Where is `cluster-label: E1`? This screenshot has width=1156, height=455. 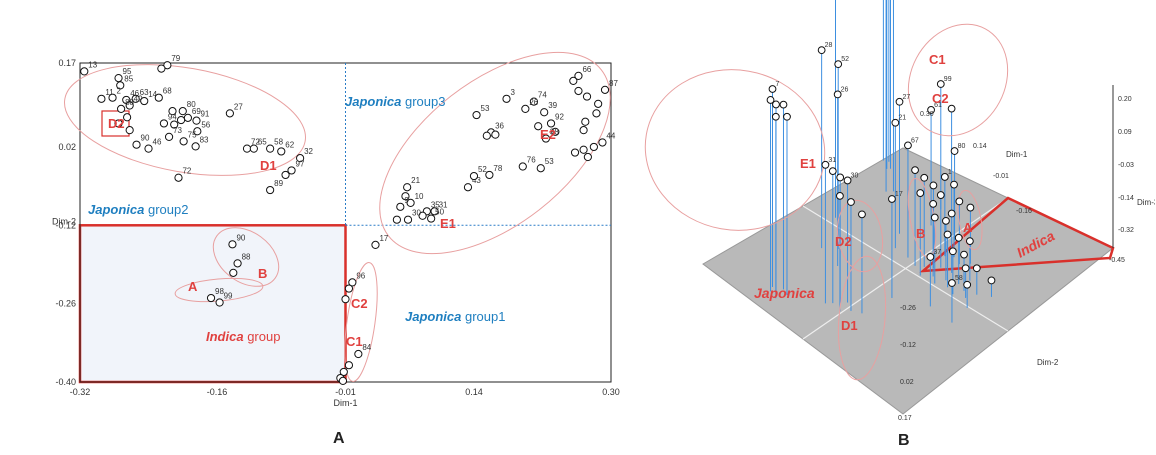
cluster-label: E1 is located at coordinates (448, 223).